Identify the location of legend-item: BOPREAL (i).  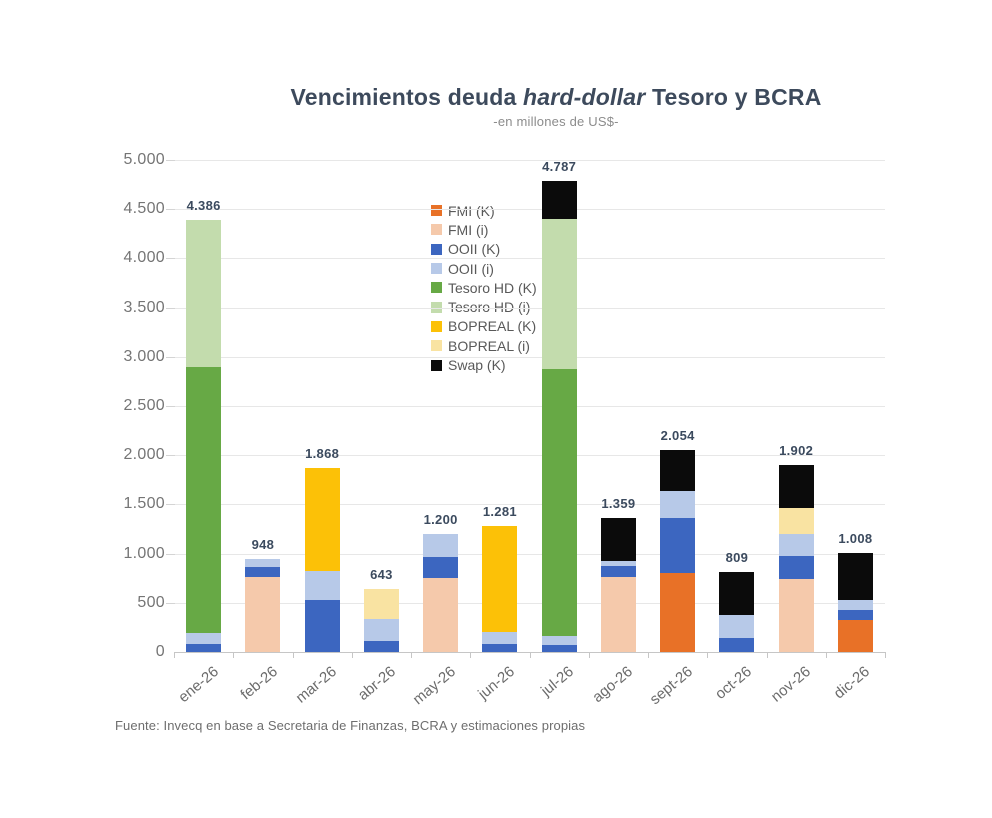
(484, 345).